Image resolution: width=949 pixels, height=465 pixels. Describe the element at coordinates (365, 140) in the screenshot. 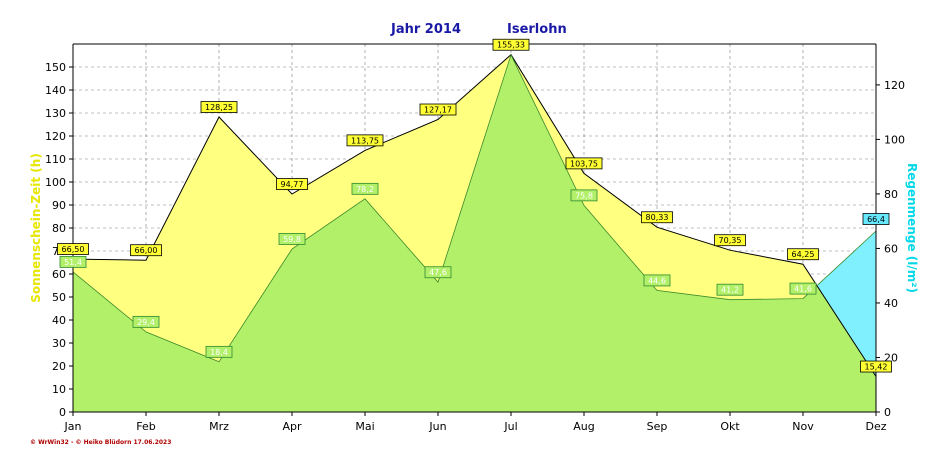

I see `sunshine-data-label: 113,75` at that location.